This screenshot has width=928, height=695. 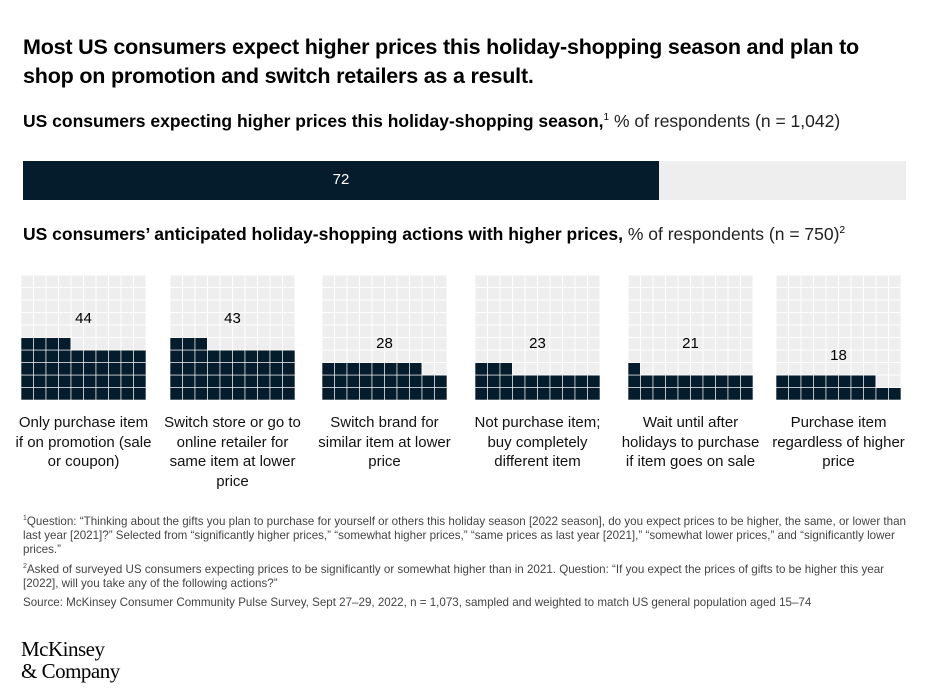 I want to click on footnote-1-marker: 1, so click(x=25, y=519).